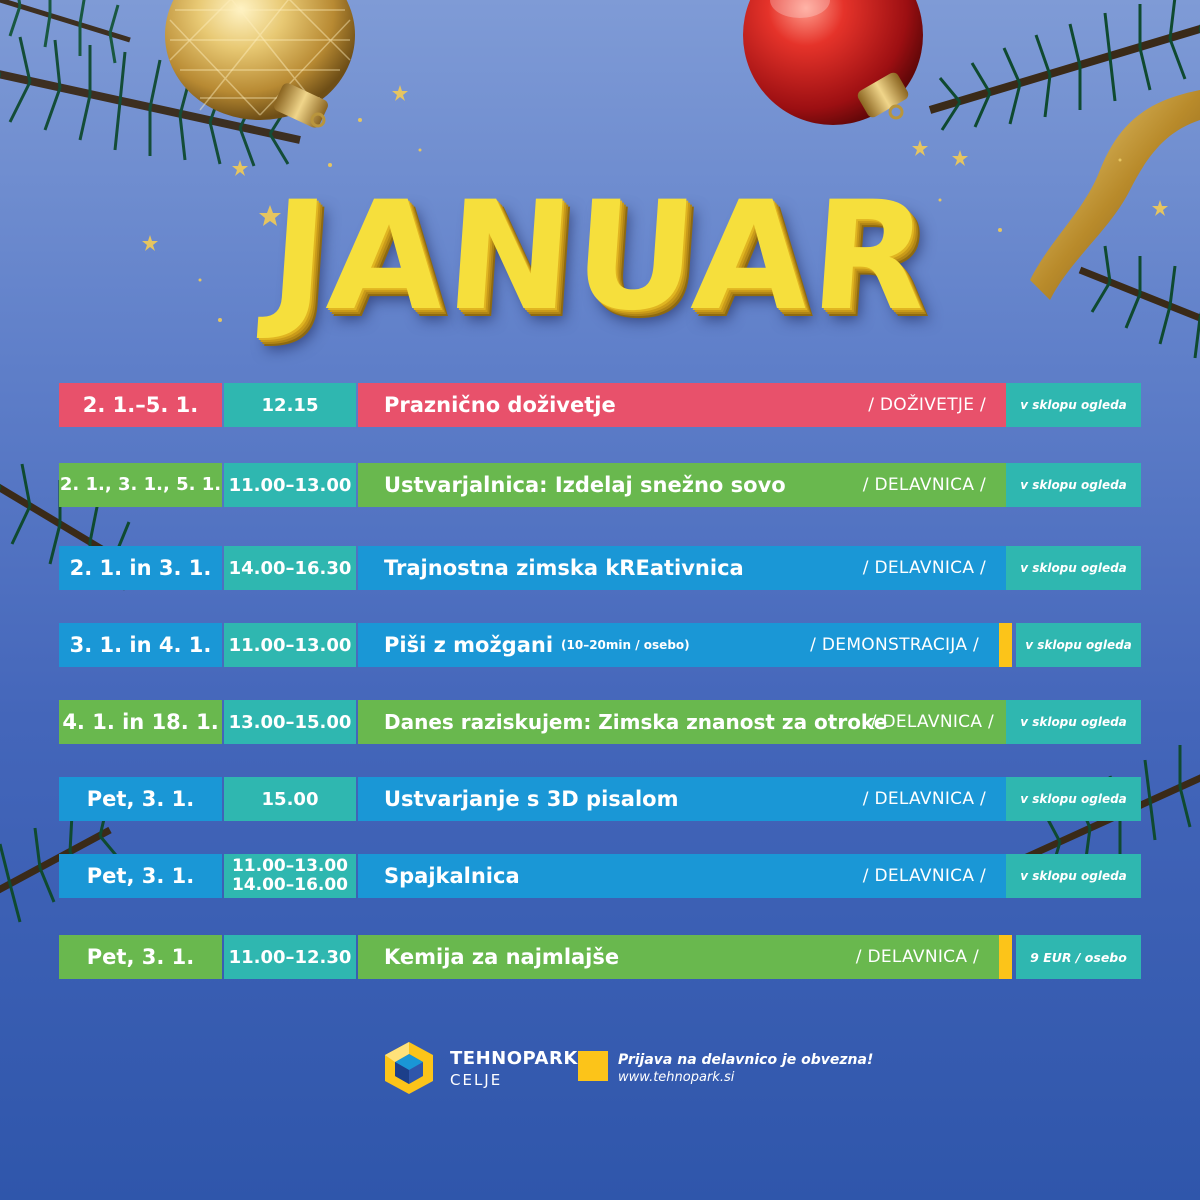 This screenshot has width=1200, height=1200. I want to click on event-category: / DOŽIVETJE /, so click(927, 405).